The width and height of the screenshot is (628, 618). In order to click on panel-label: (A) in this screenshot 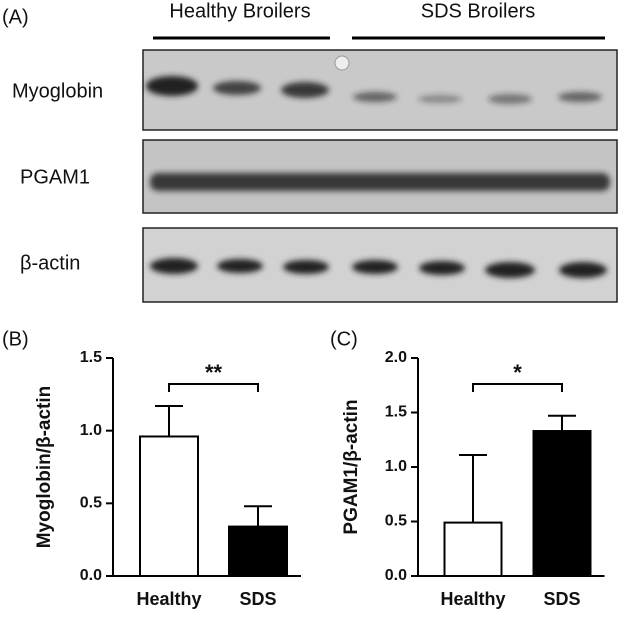, I will do `click(15, 17)`.